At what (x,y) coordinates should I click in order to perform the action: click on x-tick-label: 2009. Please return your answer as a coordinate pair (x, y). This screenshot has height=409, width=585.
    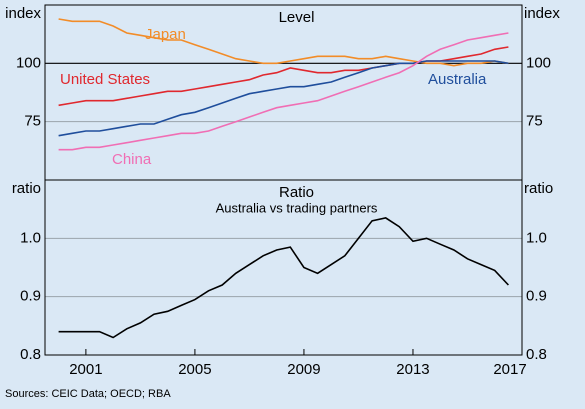
    Looking at the image, I should click on (303, 369).